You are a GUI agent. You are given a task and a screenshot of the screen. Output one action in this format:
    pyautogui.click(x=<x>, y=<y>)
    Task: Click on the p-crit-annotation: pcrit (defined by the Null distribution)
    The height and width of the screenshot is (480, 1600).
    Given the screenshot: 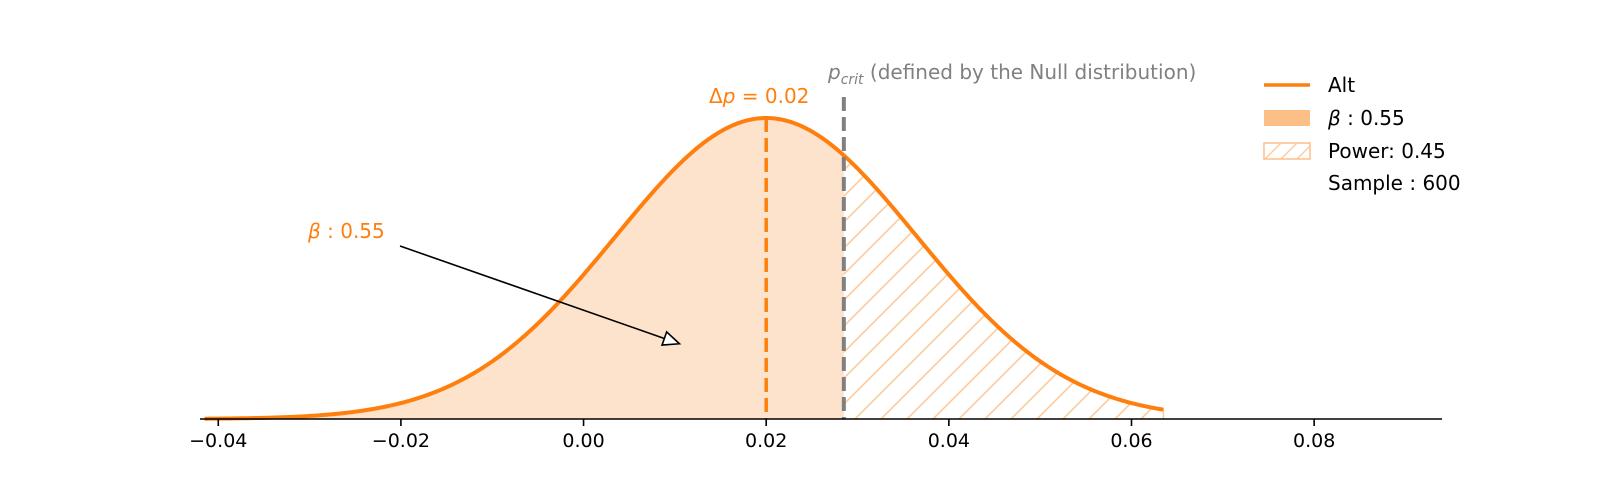 What is the action you would take?
    pyautogui.click(x=1011, y=74)
    